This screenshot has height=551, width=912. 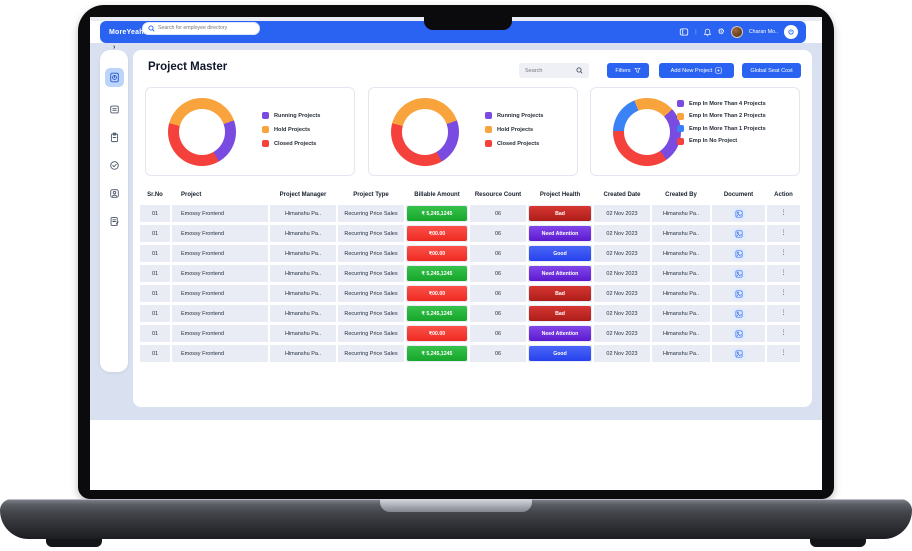 I want to click on search-icon, so click(x=151, y=28).